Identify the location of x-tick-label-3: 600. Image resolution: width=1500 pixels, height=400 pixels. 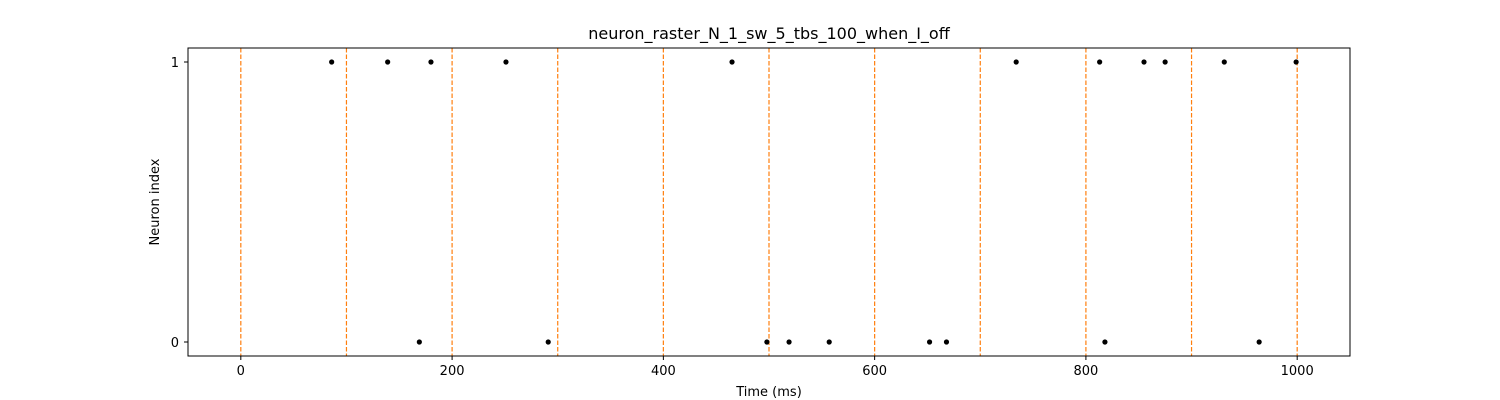
(874, 371).